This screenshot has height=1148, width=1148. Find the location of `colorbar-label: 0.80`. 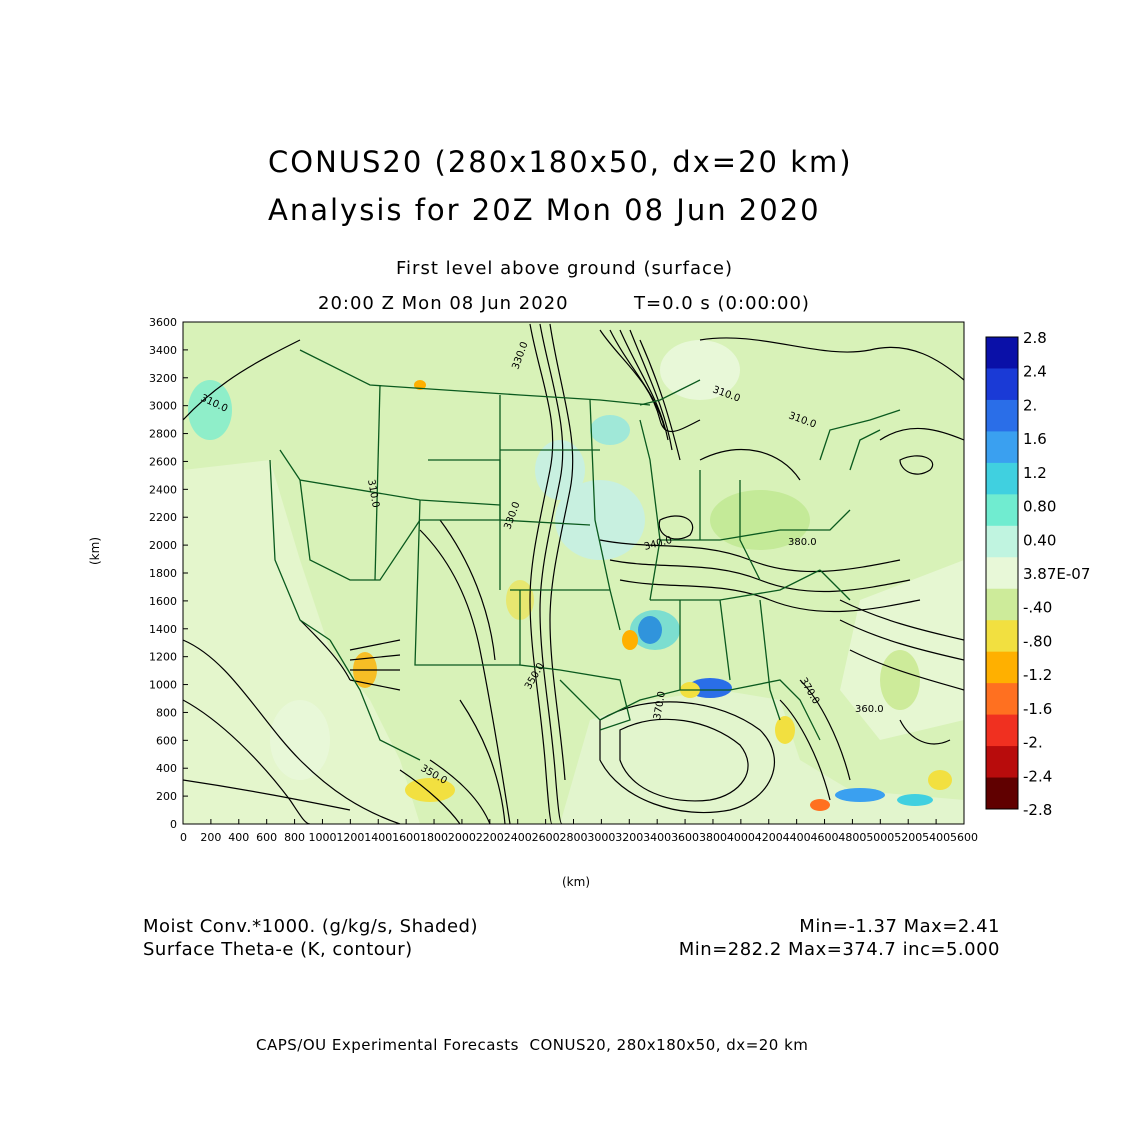

colorbar-label: 0.80 is located at coordinates (1039, 507).